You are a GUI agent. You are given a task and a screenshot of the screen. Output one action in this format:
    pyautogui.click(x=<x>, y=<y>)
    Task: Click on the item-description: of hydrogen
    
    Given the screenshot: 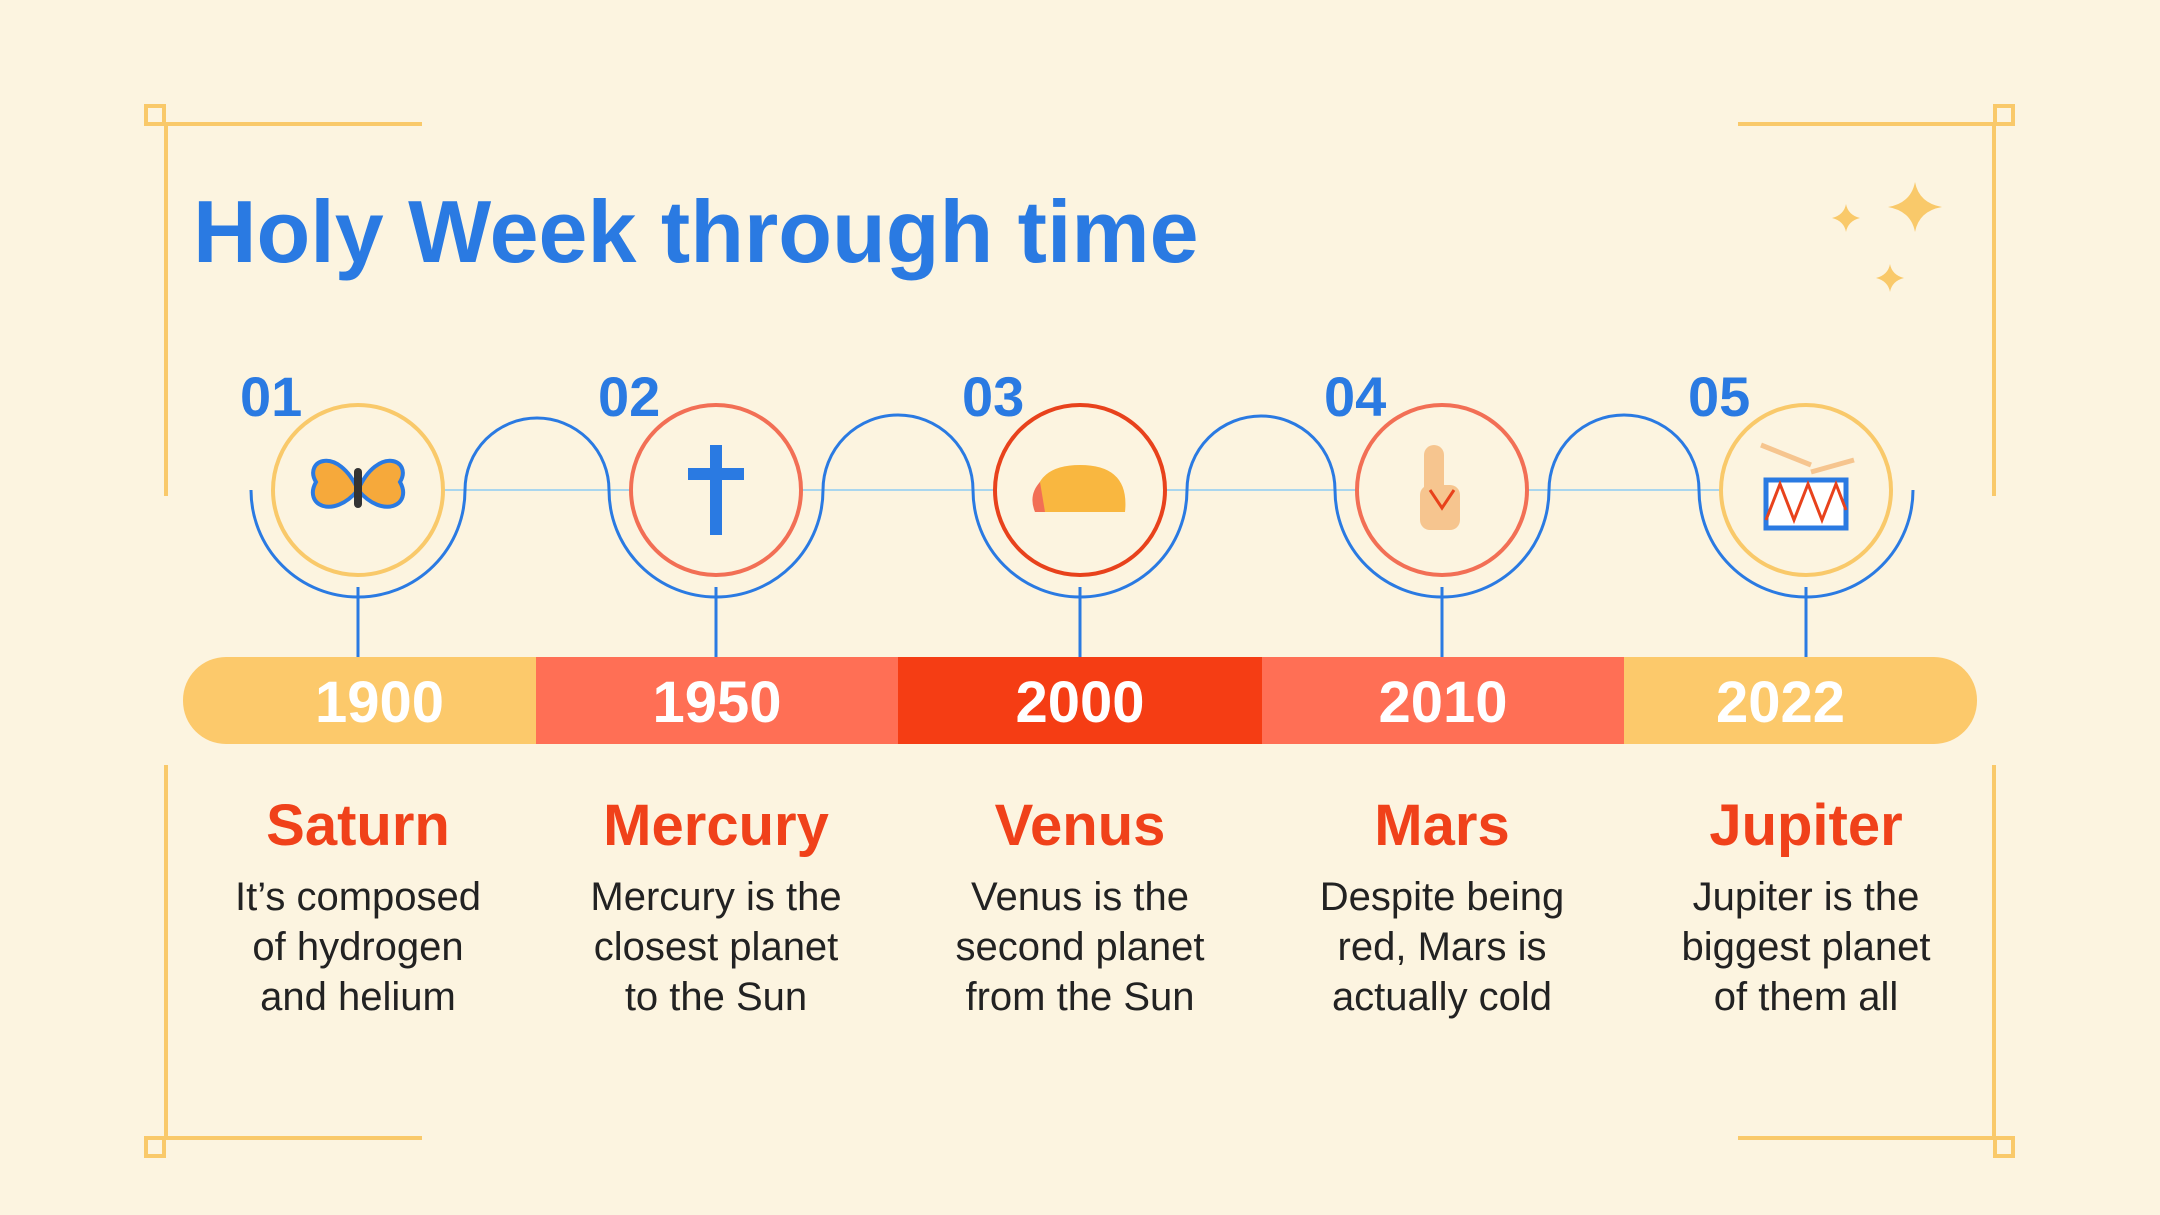 What is the action you would take?
    pyautogui.click(x=357, y=947)
    